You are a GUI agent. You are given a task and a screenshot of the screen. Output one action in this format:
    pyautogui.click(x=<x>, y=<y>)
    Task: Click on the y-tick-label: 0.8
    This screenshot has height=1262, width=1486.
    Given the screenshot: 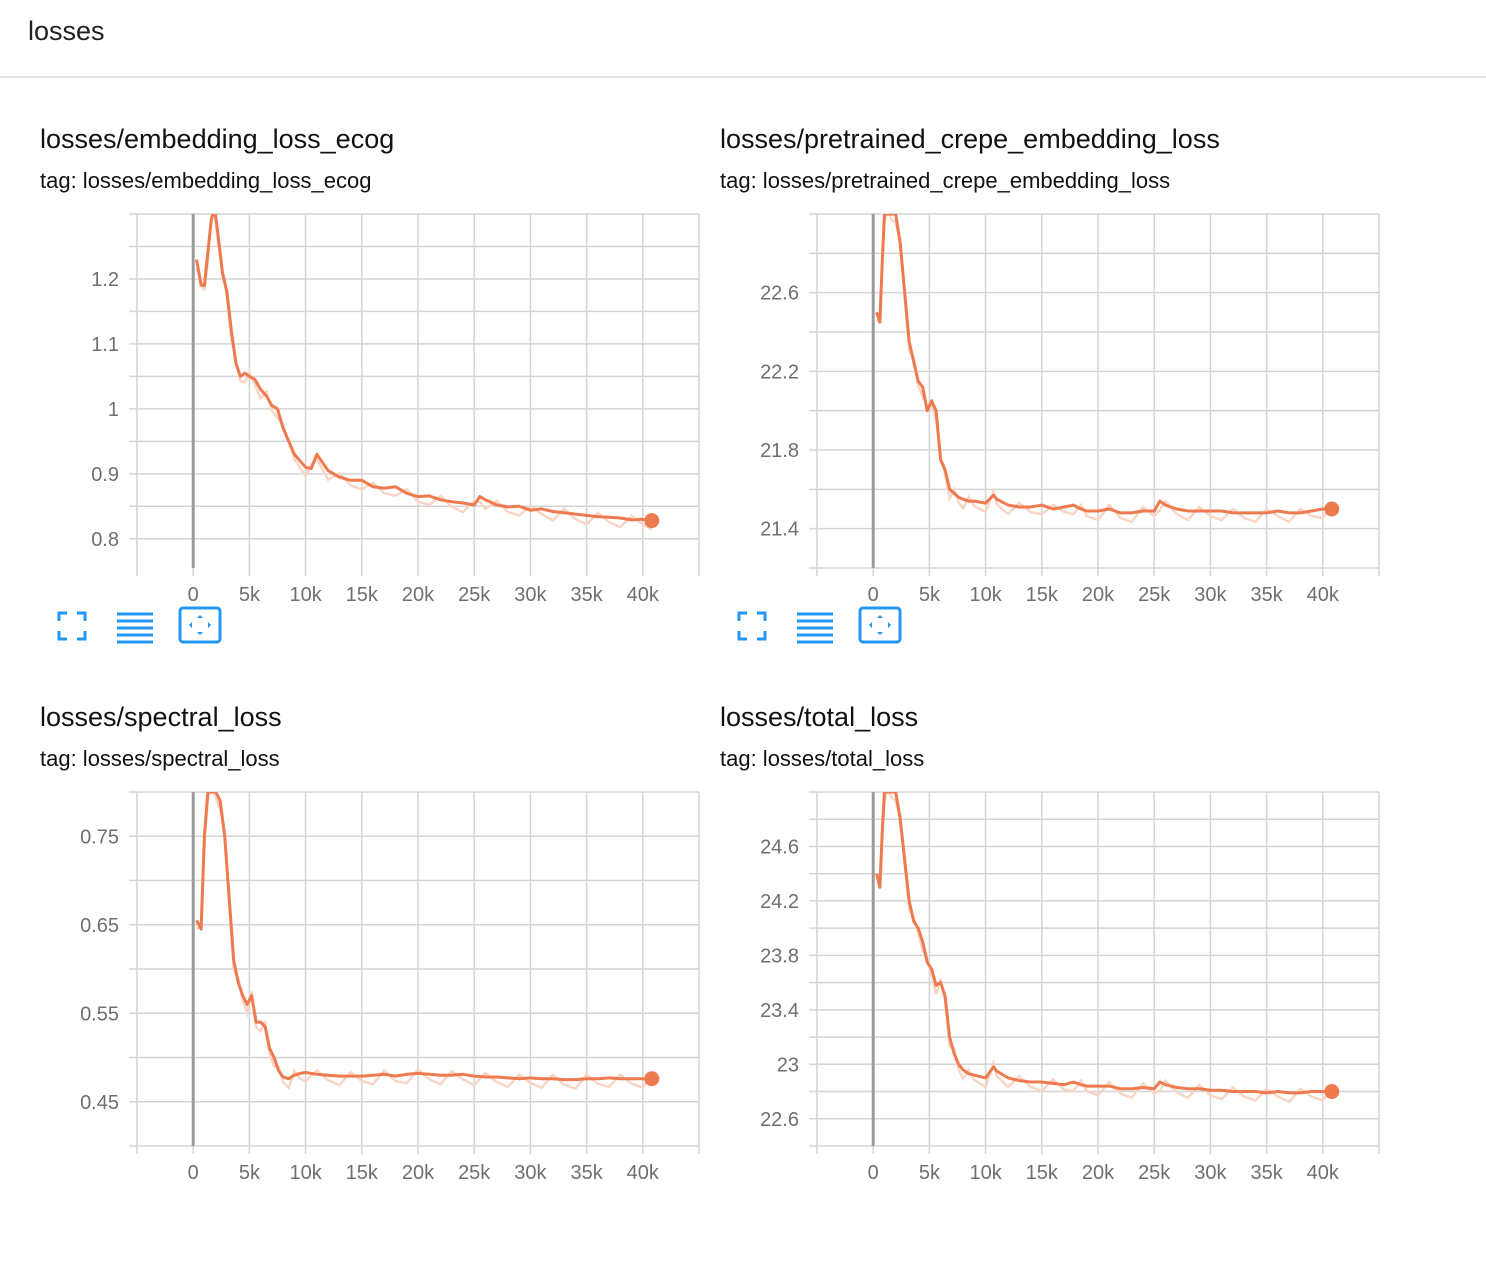 What is the action you would take?
    pyautogui.click(x=105, y=540)
    